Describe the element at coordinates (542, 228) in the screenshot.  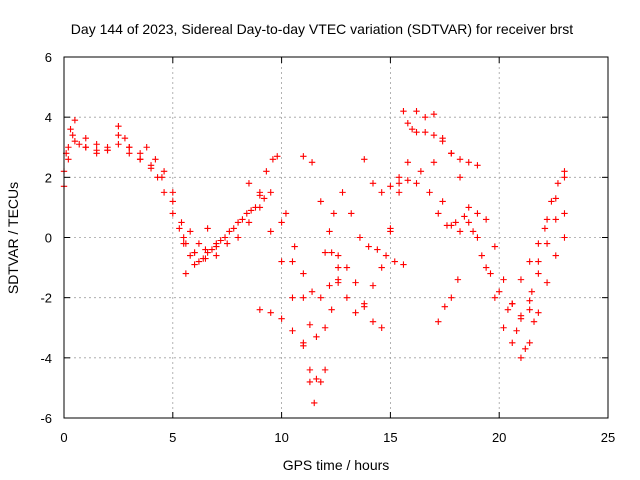
I see `series-trace-u` at that location.